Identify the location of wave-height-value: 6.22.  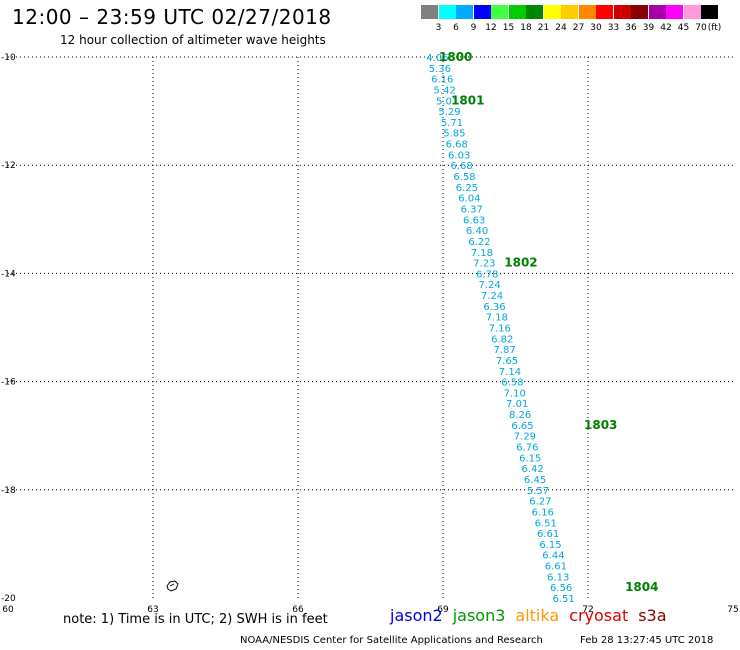
(479, 242).